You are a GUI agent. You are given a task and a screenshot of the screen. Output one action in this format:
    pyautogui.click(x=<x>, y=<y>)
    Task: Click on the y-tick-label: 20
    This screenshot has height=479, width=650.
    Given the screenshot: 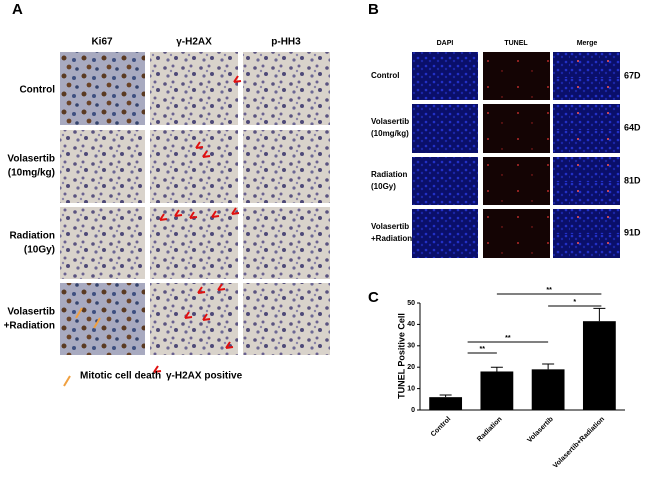 What is the action you would take?
    pyautogui.click(x=411, y=367)
    